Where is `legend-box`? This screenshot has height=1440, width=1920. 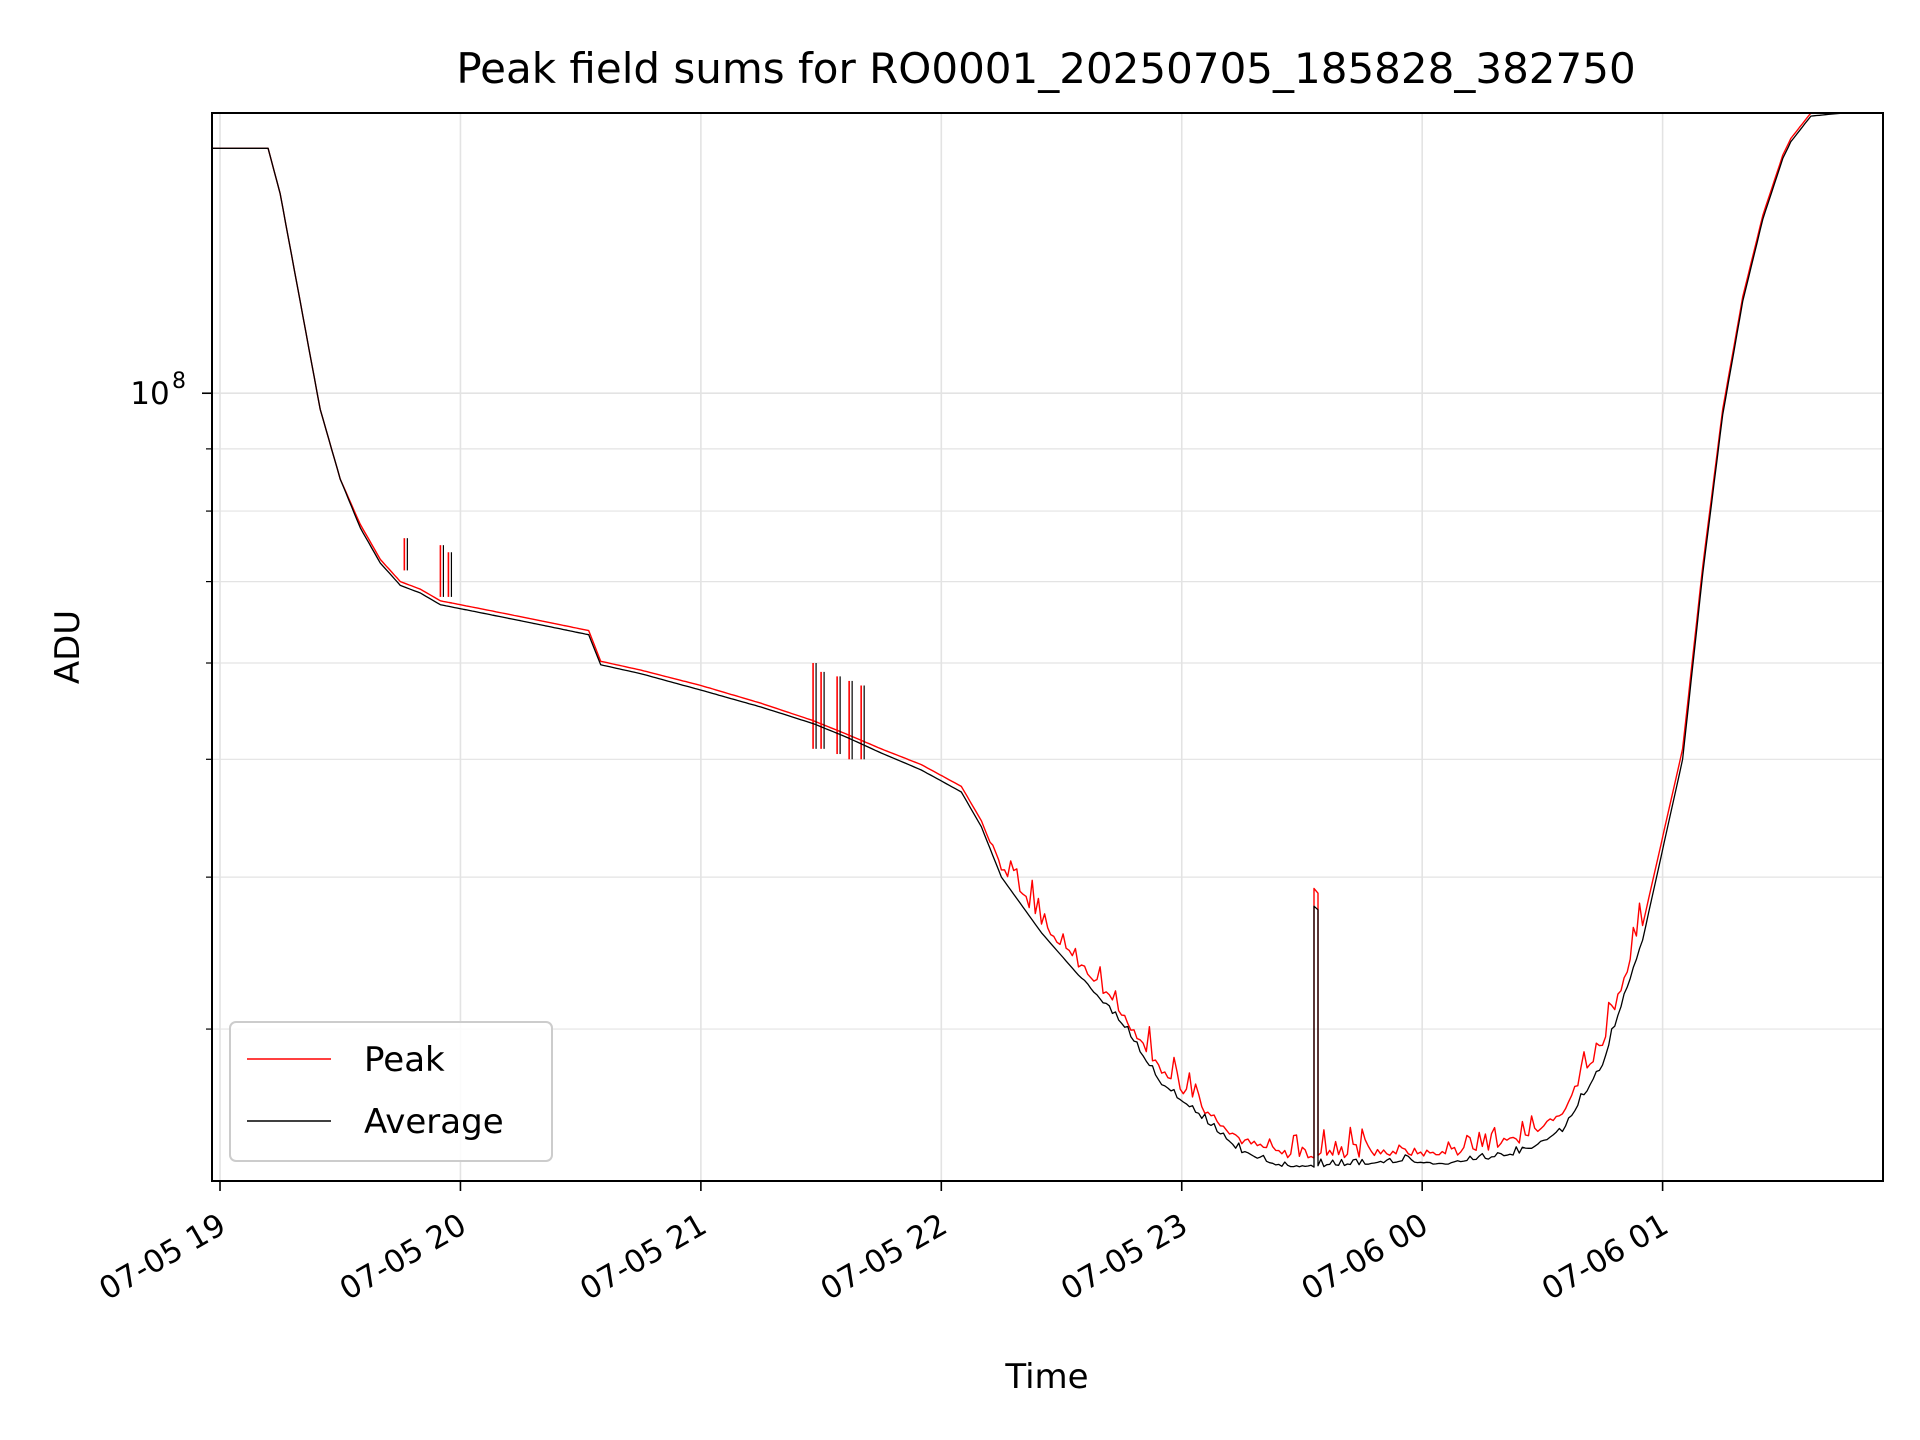 legend-box is located at coordinates (391, 1091).